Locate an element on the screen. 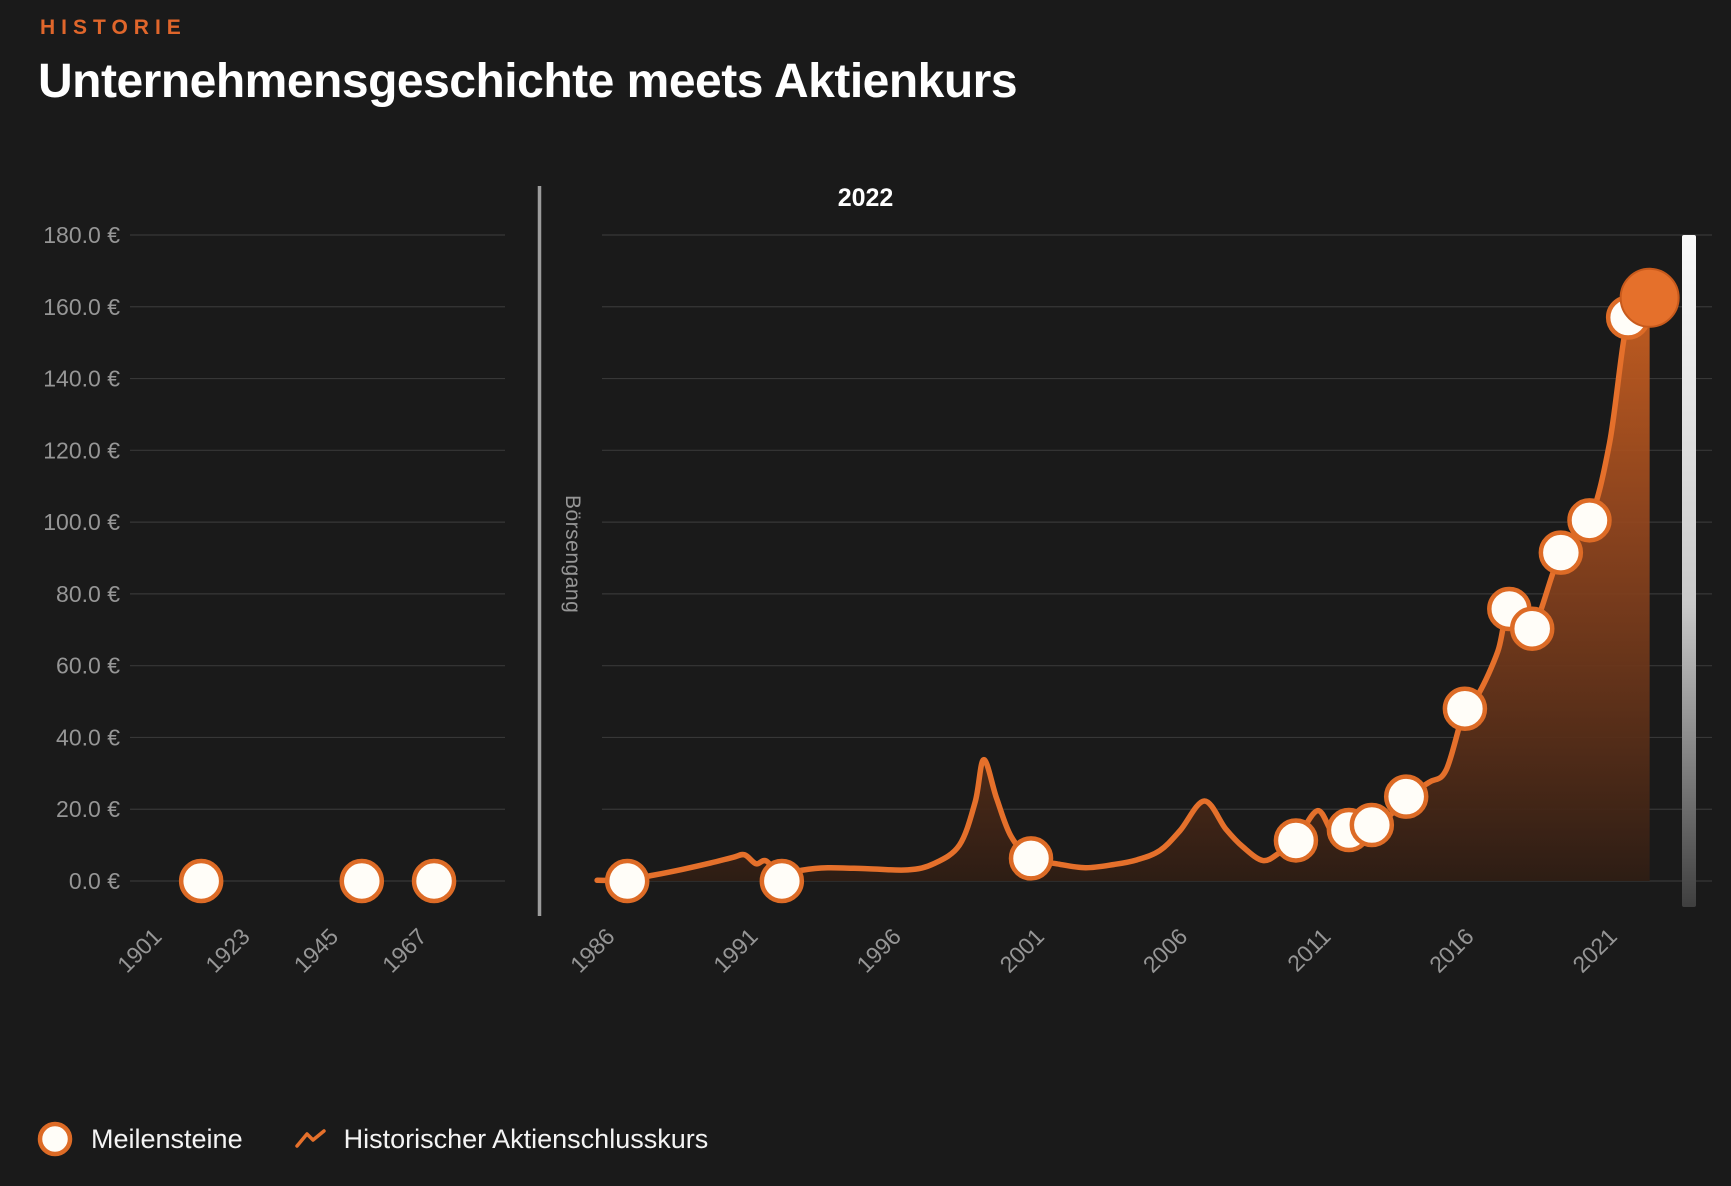 The height and width of the screenshot is (1186, 1731). x-tick-label: 1923 is located at coordinates (227, 950).